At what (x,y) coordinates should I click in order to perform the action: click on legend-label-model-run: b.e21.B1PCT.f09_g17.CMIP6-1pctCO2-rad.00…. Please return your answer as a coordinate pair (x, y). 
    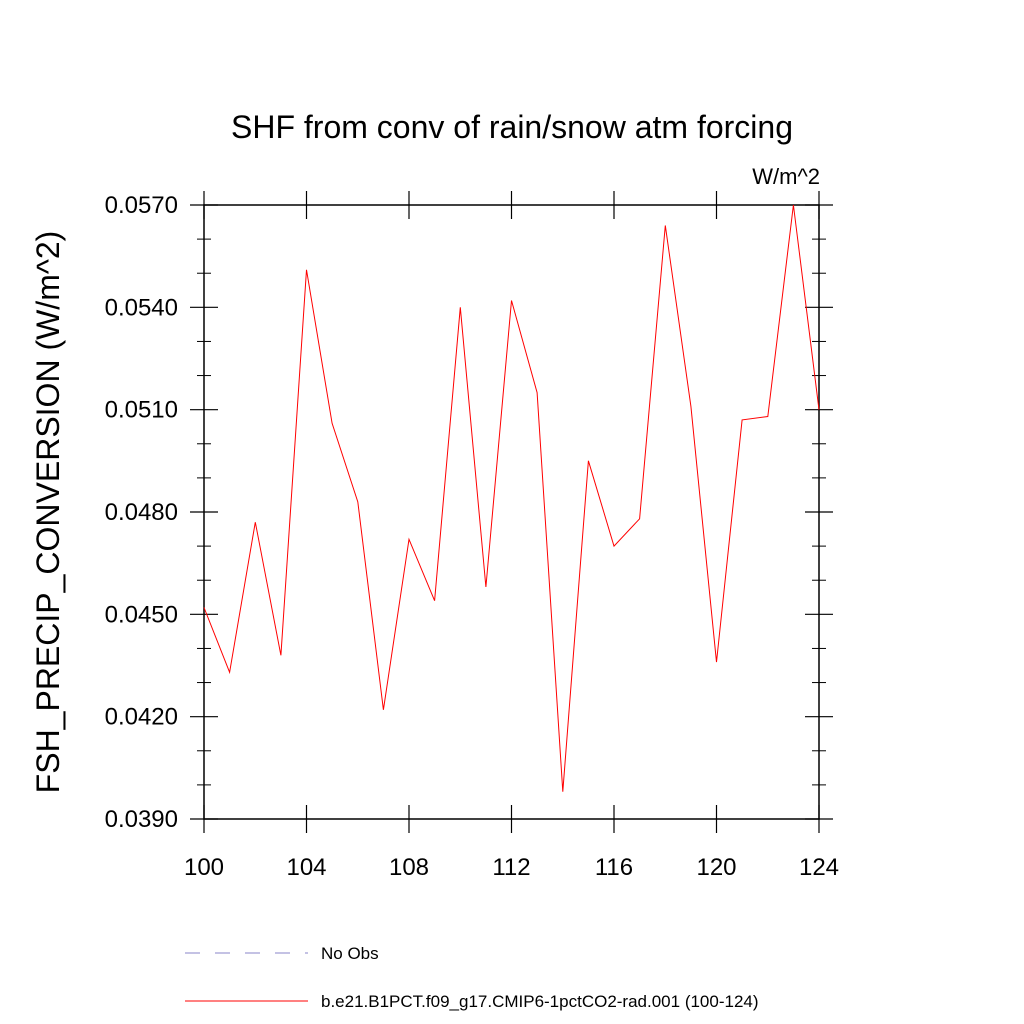
    Looking at the image, I should click on (540, 1001).